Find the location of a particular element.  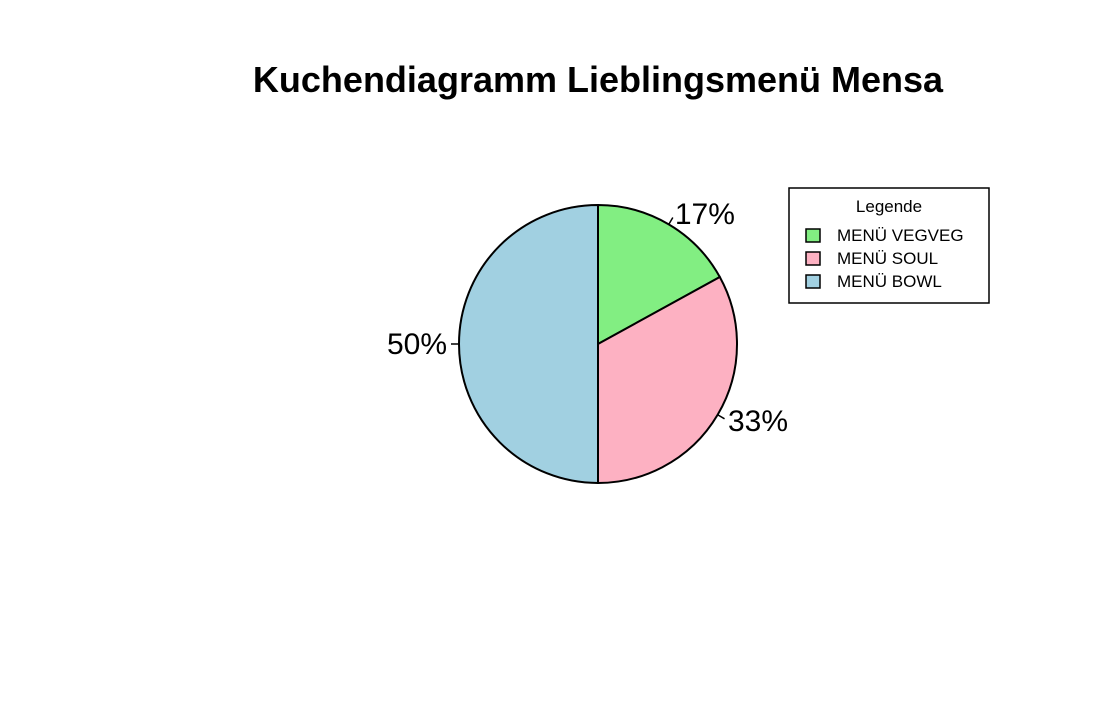

legend-box is located at coordinates (889, 245).